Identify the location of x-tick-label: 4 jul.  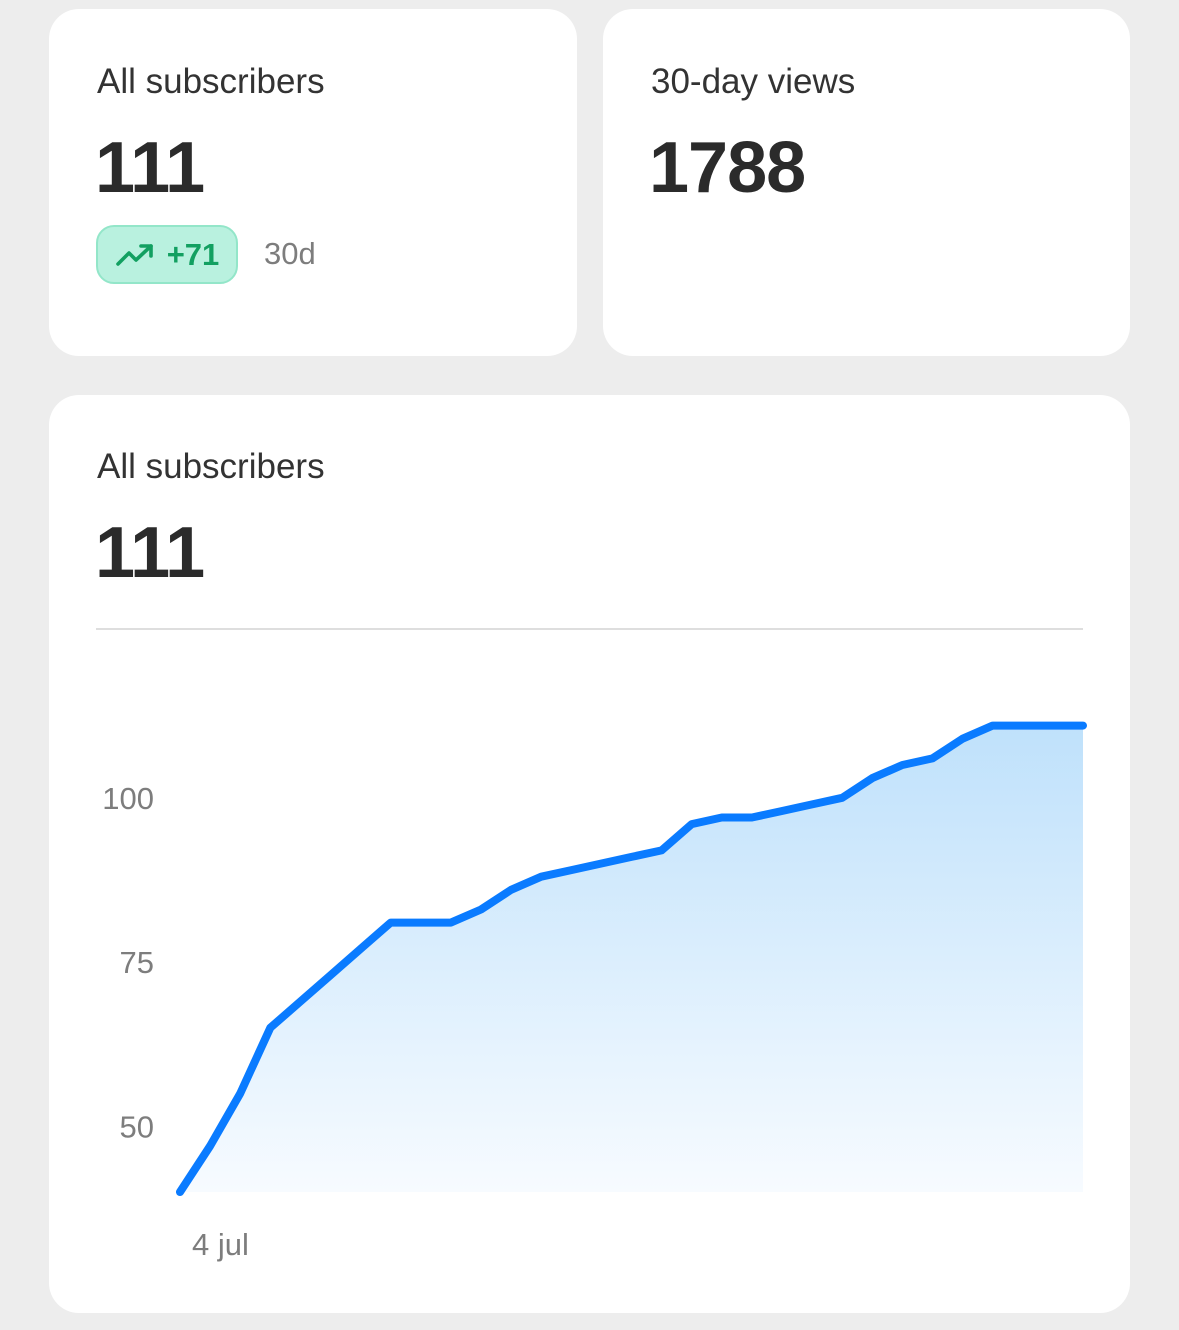
(220, 1244).